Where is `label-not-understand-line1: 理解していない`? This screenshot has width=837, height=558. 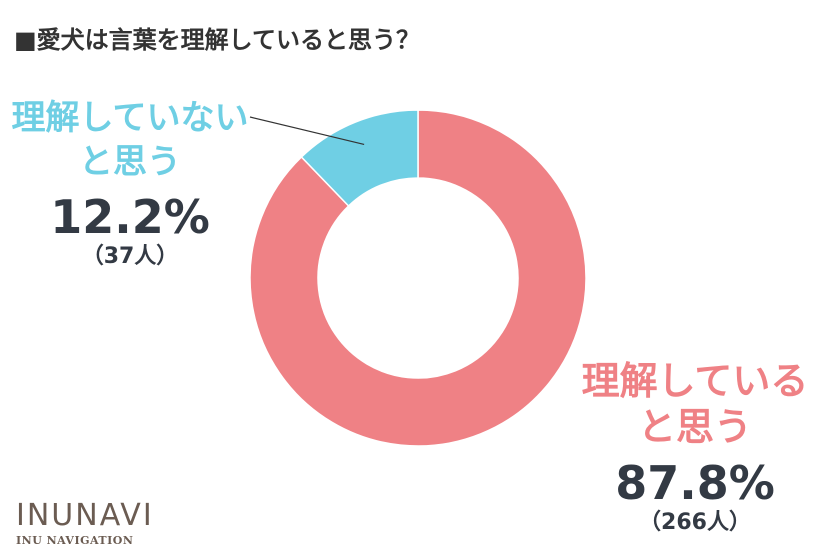 label-not-understand-line1: 理解していない is located at coordinates (130, 118).